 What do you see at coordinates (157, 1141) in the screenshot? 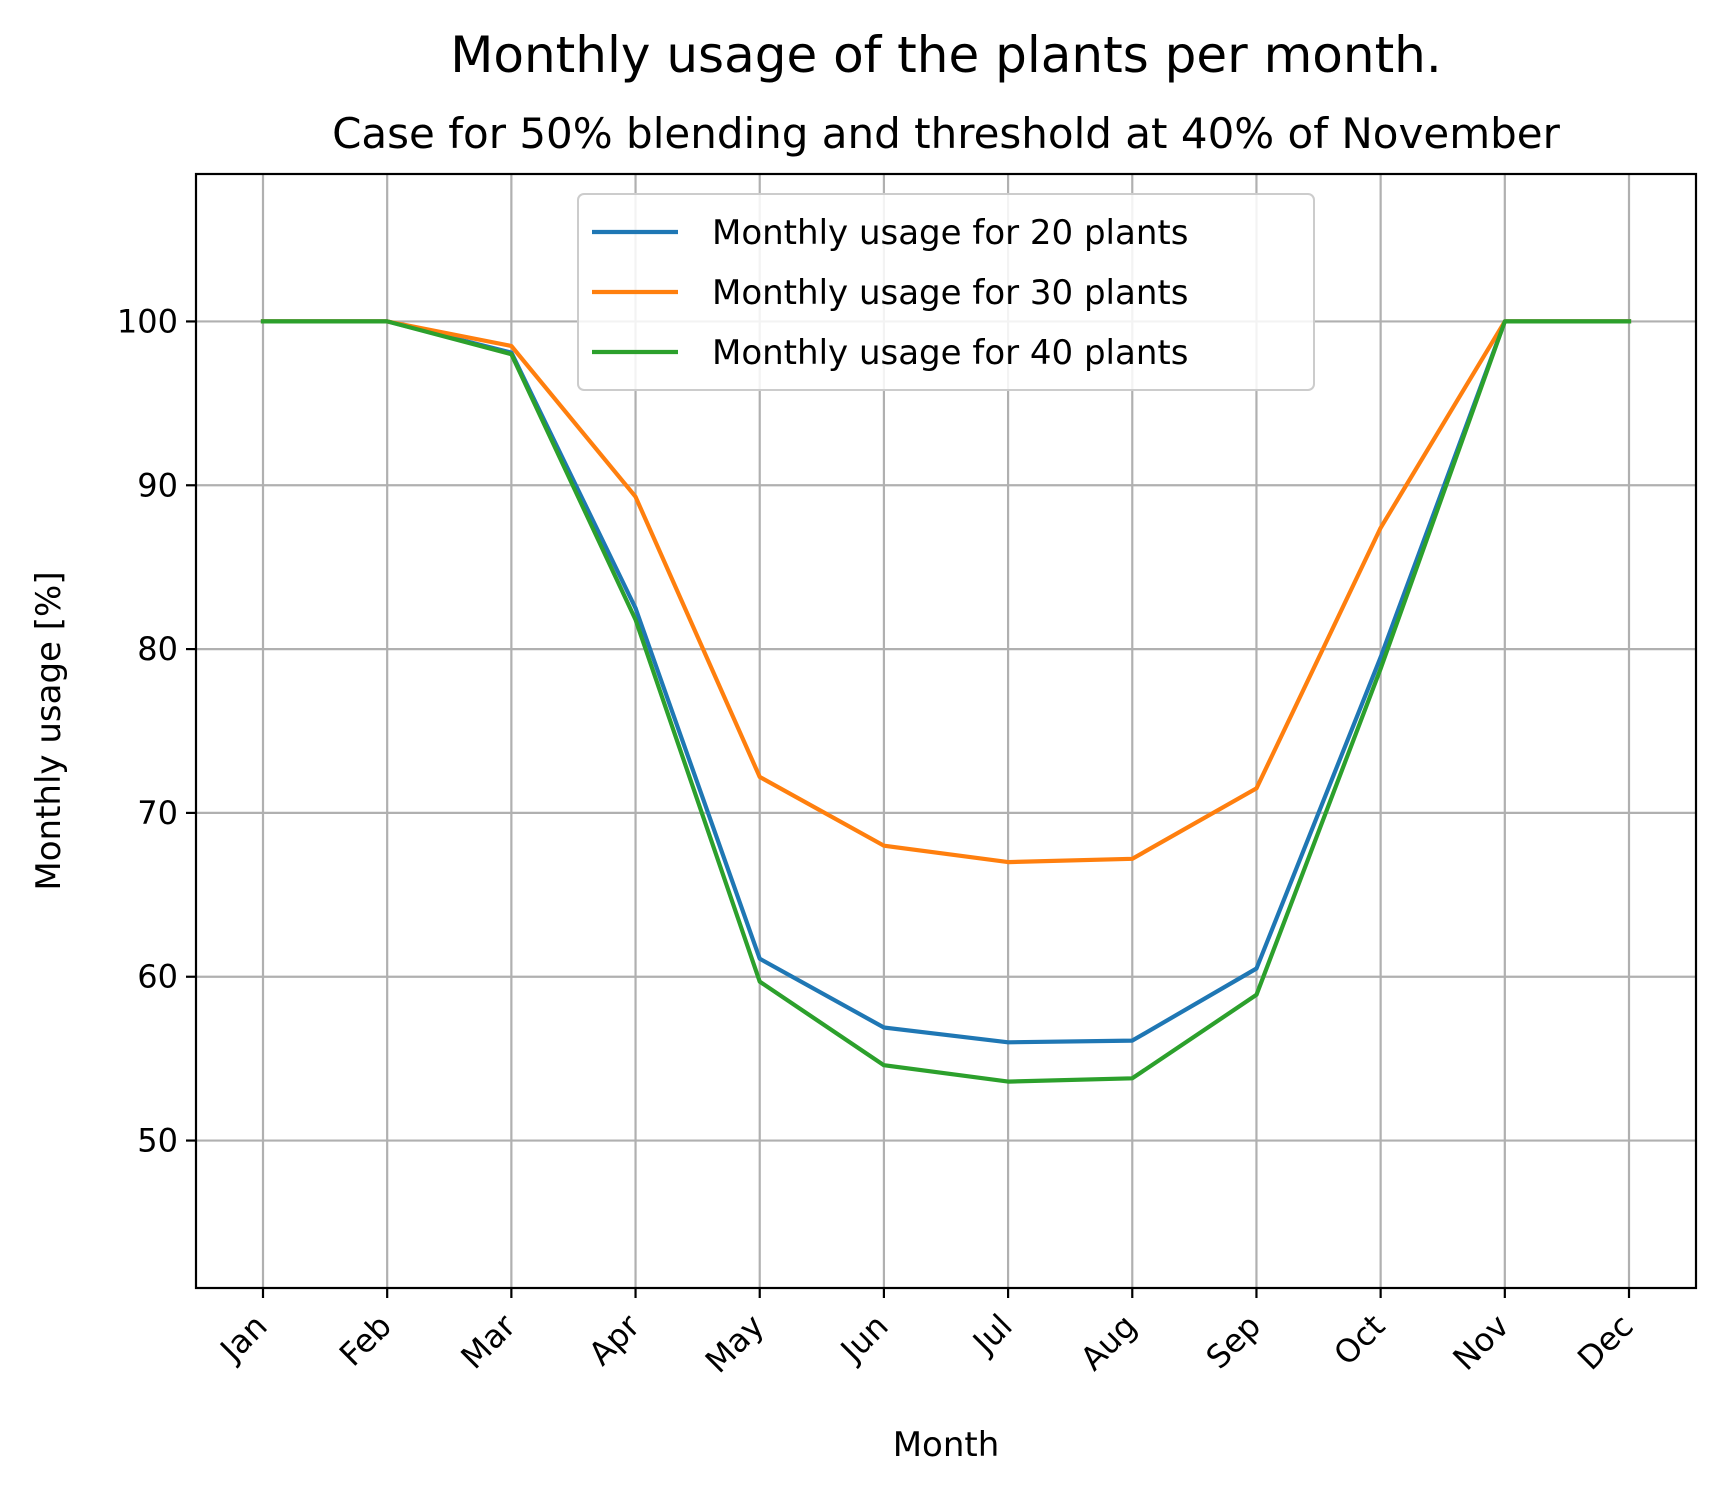
I see `y-tick-label: 50` at bounding box center [157, 1141].